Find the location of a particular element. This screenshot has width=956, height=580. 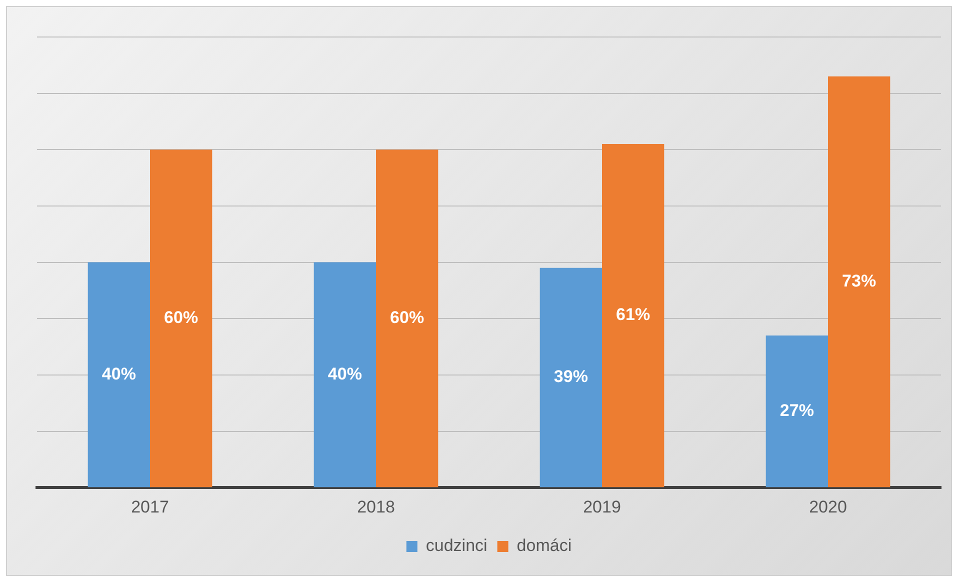

data-label: 61% is located at coordinates (633, 314).